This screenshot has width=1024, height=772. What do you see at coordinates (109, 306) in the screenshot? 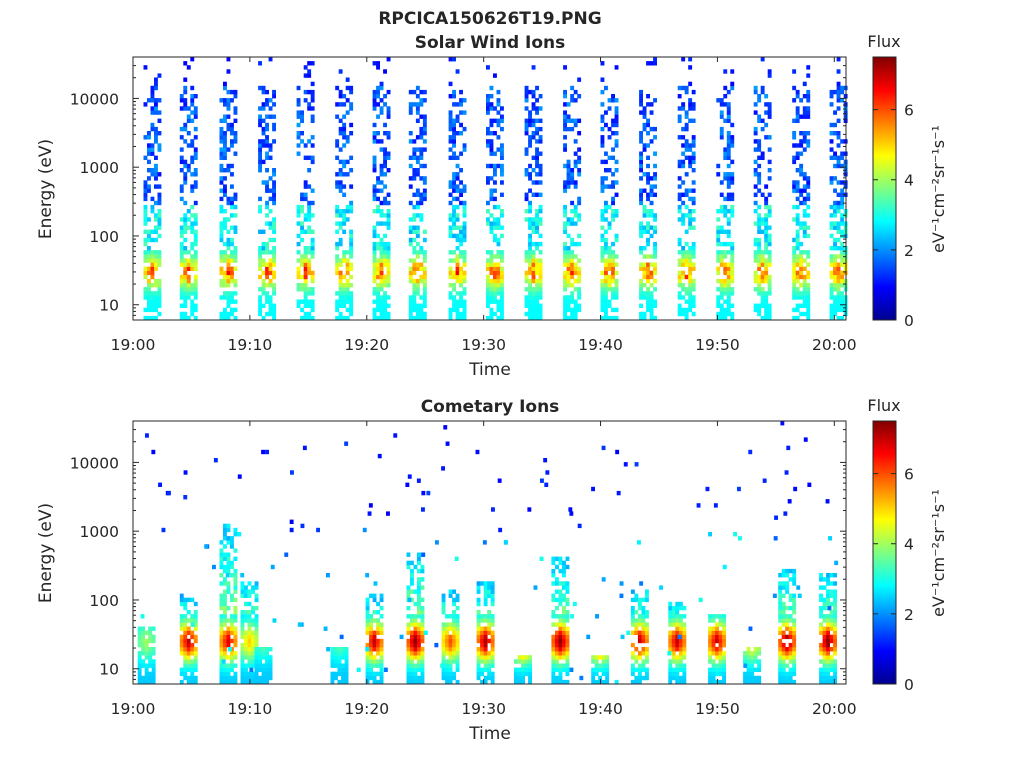
I see `y-tick-label: 10` at bounding box center [109, 306].